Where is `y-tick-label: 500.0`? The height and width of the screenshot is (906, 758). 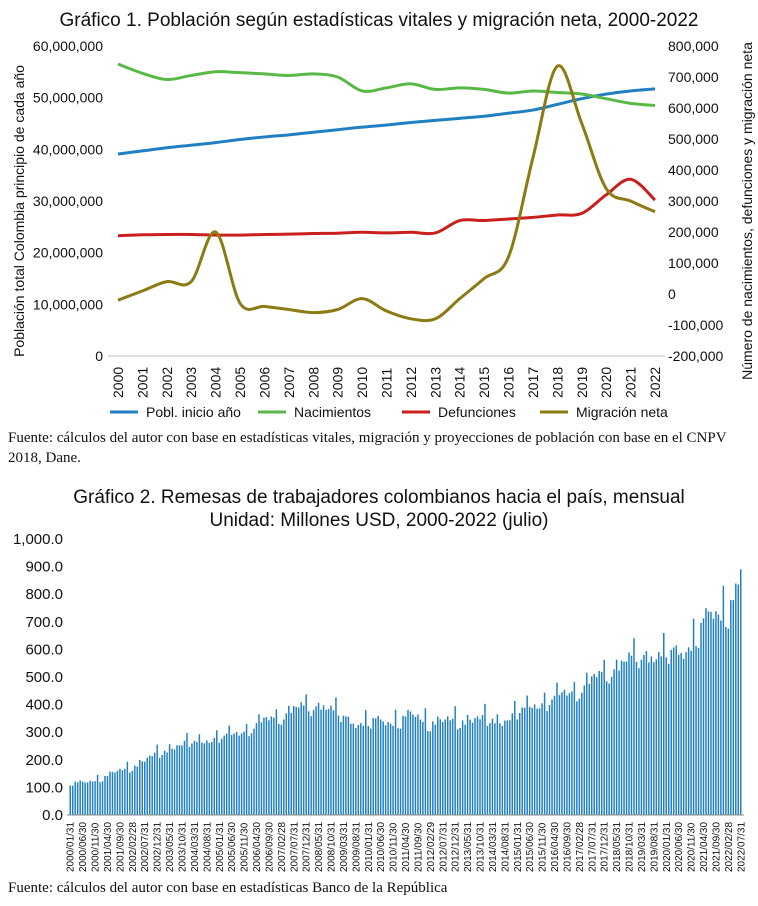
y-tick-label: 500.0 is located at coordinates (44, 677).